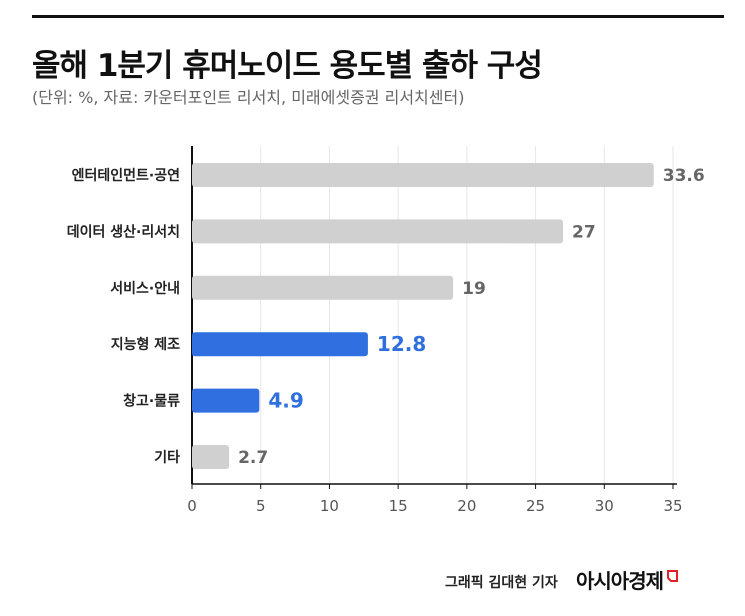 The image size is (745, 616). I want to click on brand-mark-icon, so click(672, 576).